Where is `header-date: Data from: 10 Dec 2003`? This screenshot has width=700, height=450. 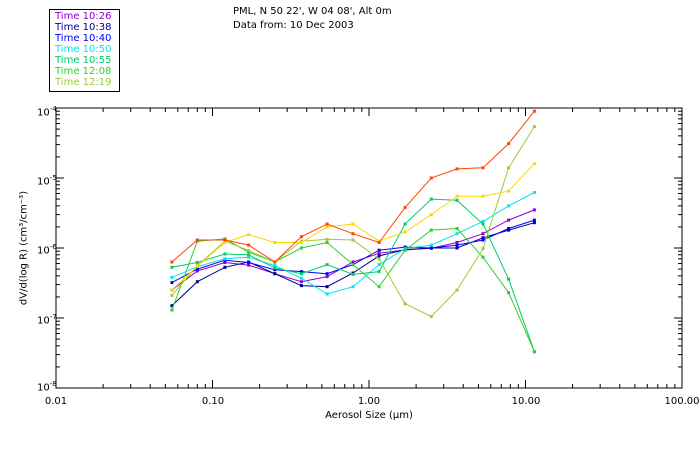
header-date: Data from: 10 Dec 2003 is located at coordinates (293, 25).